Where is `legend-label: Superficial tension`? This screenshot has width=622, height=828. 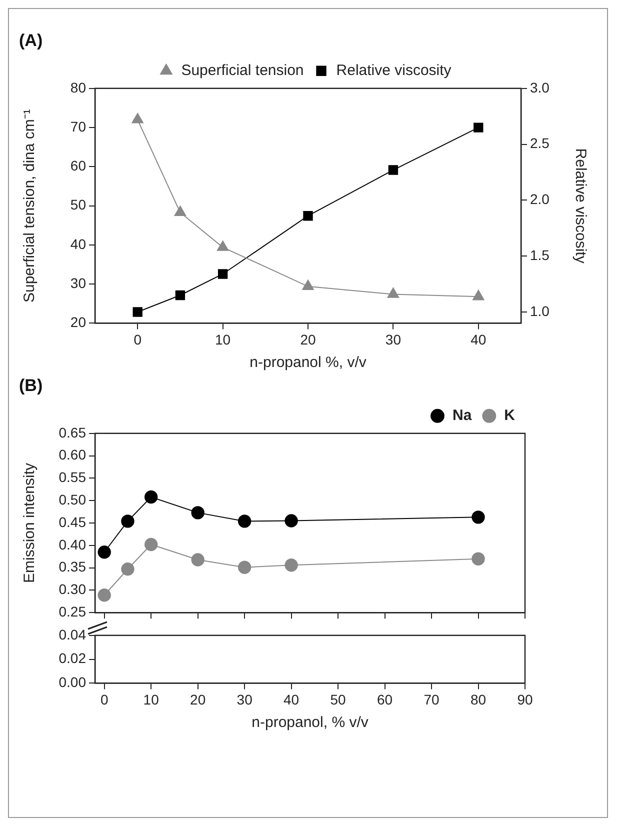 legend-label: Superficial tension is located at coordinates (242, 71).